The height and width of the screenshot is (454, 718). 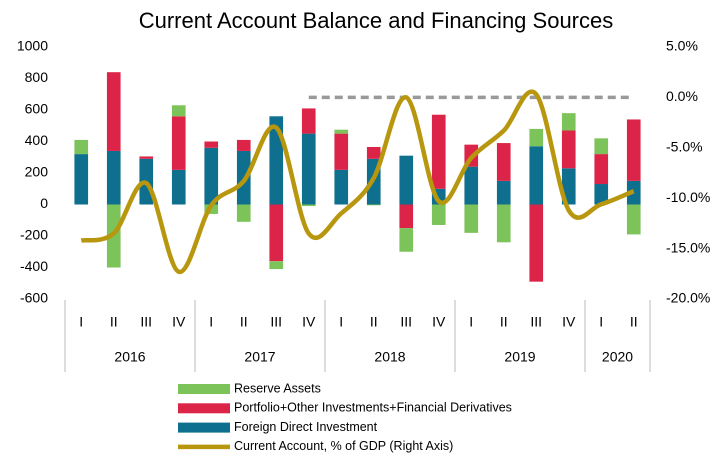 I want to click on legend-label: Reserve Assets, so click(x=277, y=388).